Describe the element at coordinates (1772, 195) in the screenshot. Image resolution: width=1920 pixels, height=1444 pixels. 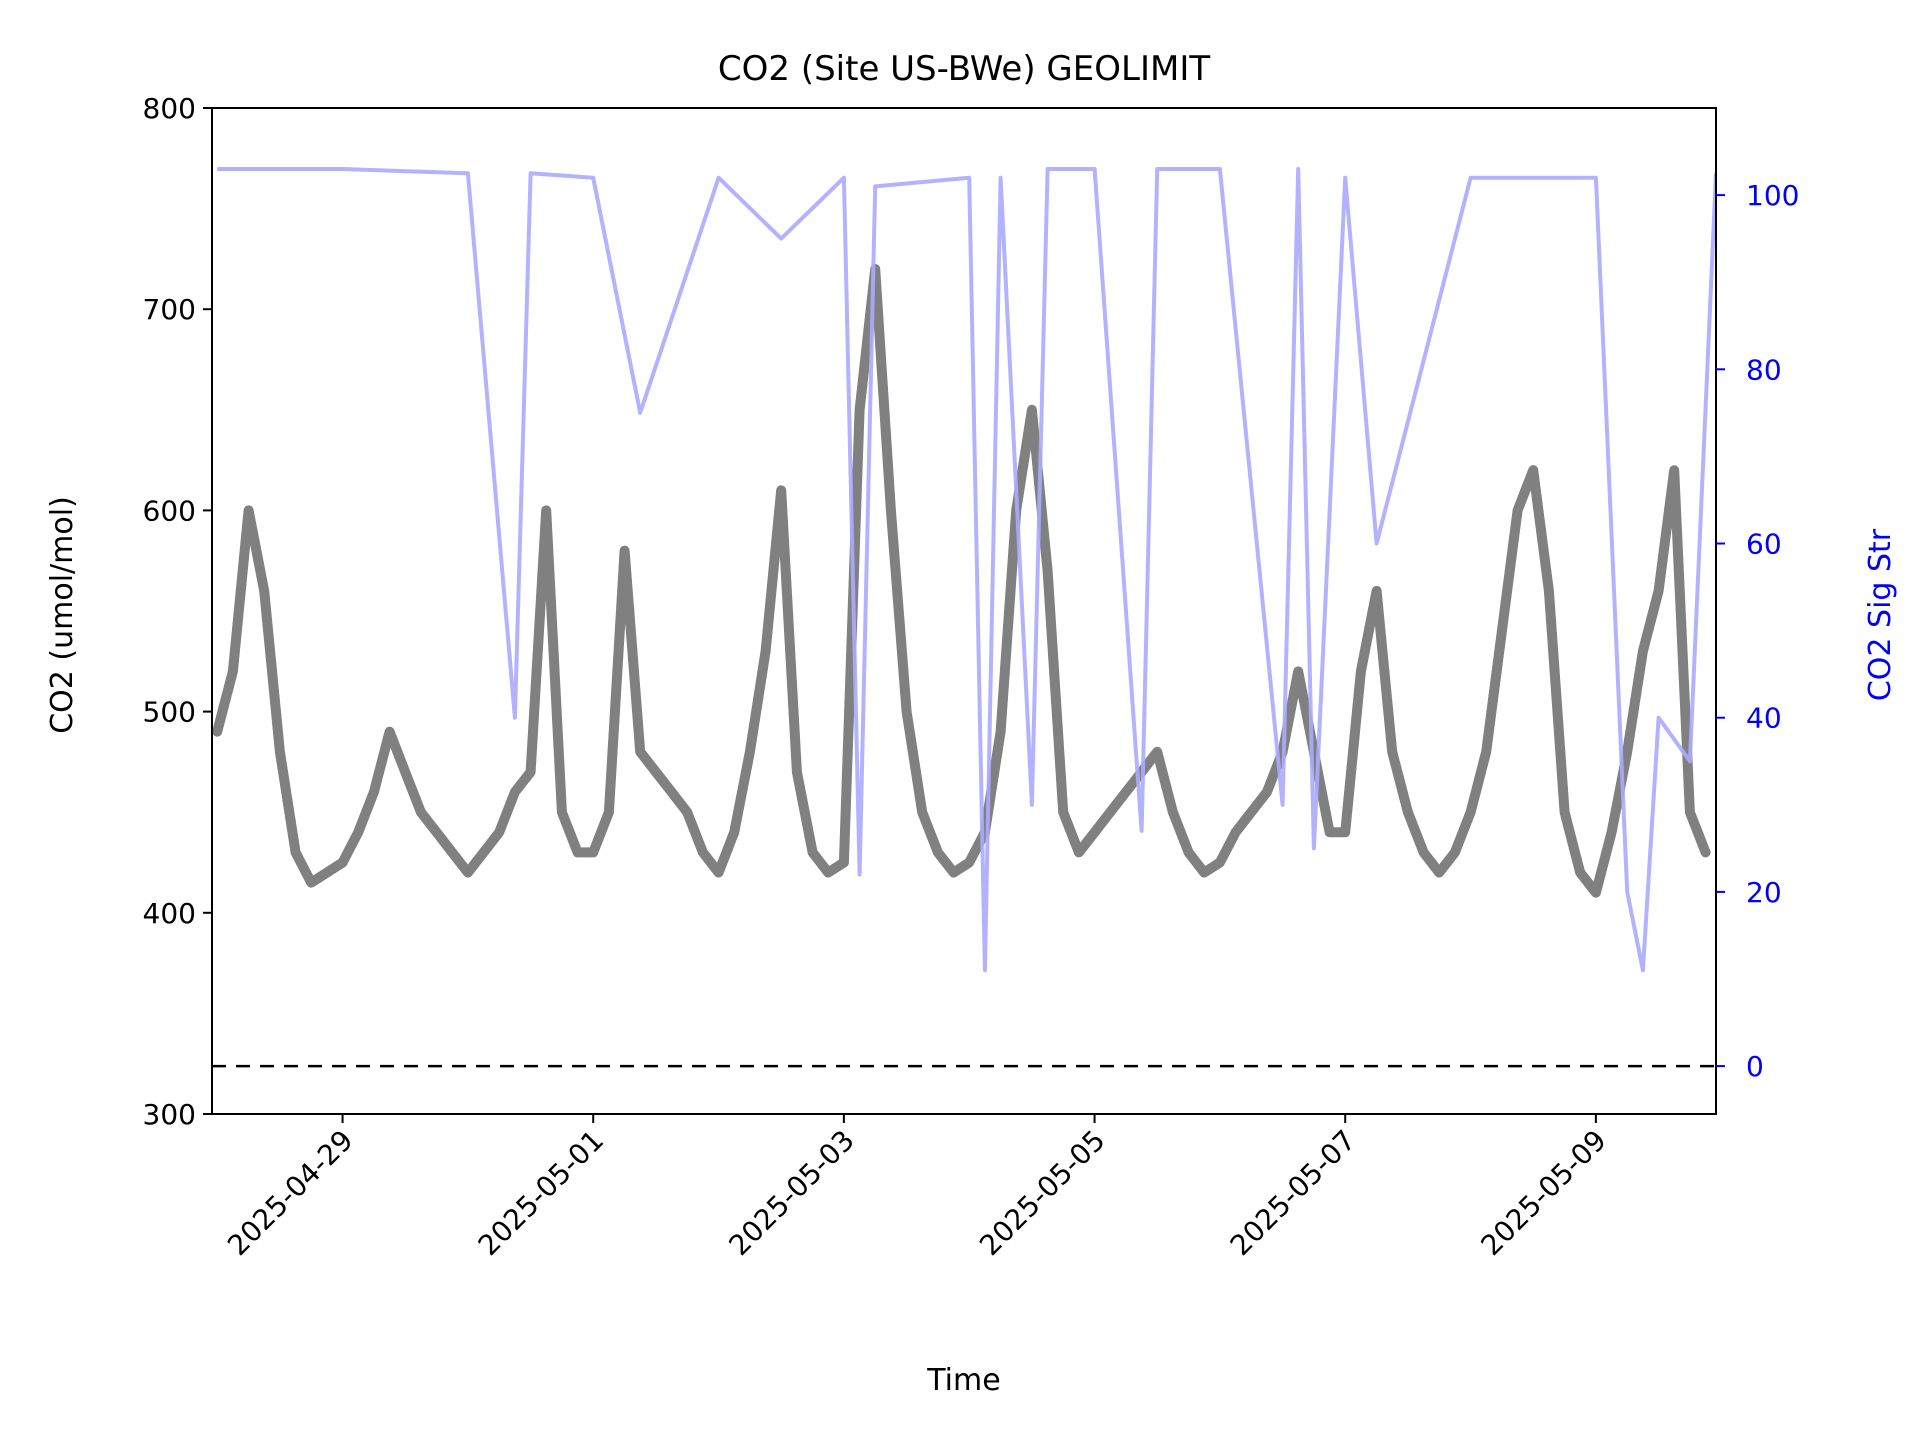
I see `y2-tick-label: 100` at that location.